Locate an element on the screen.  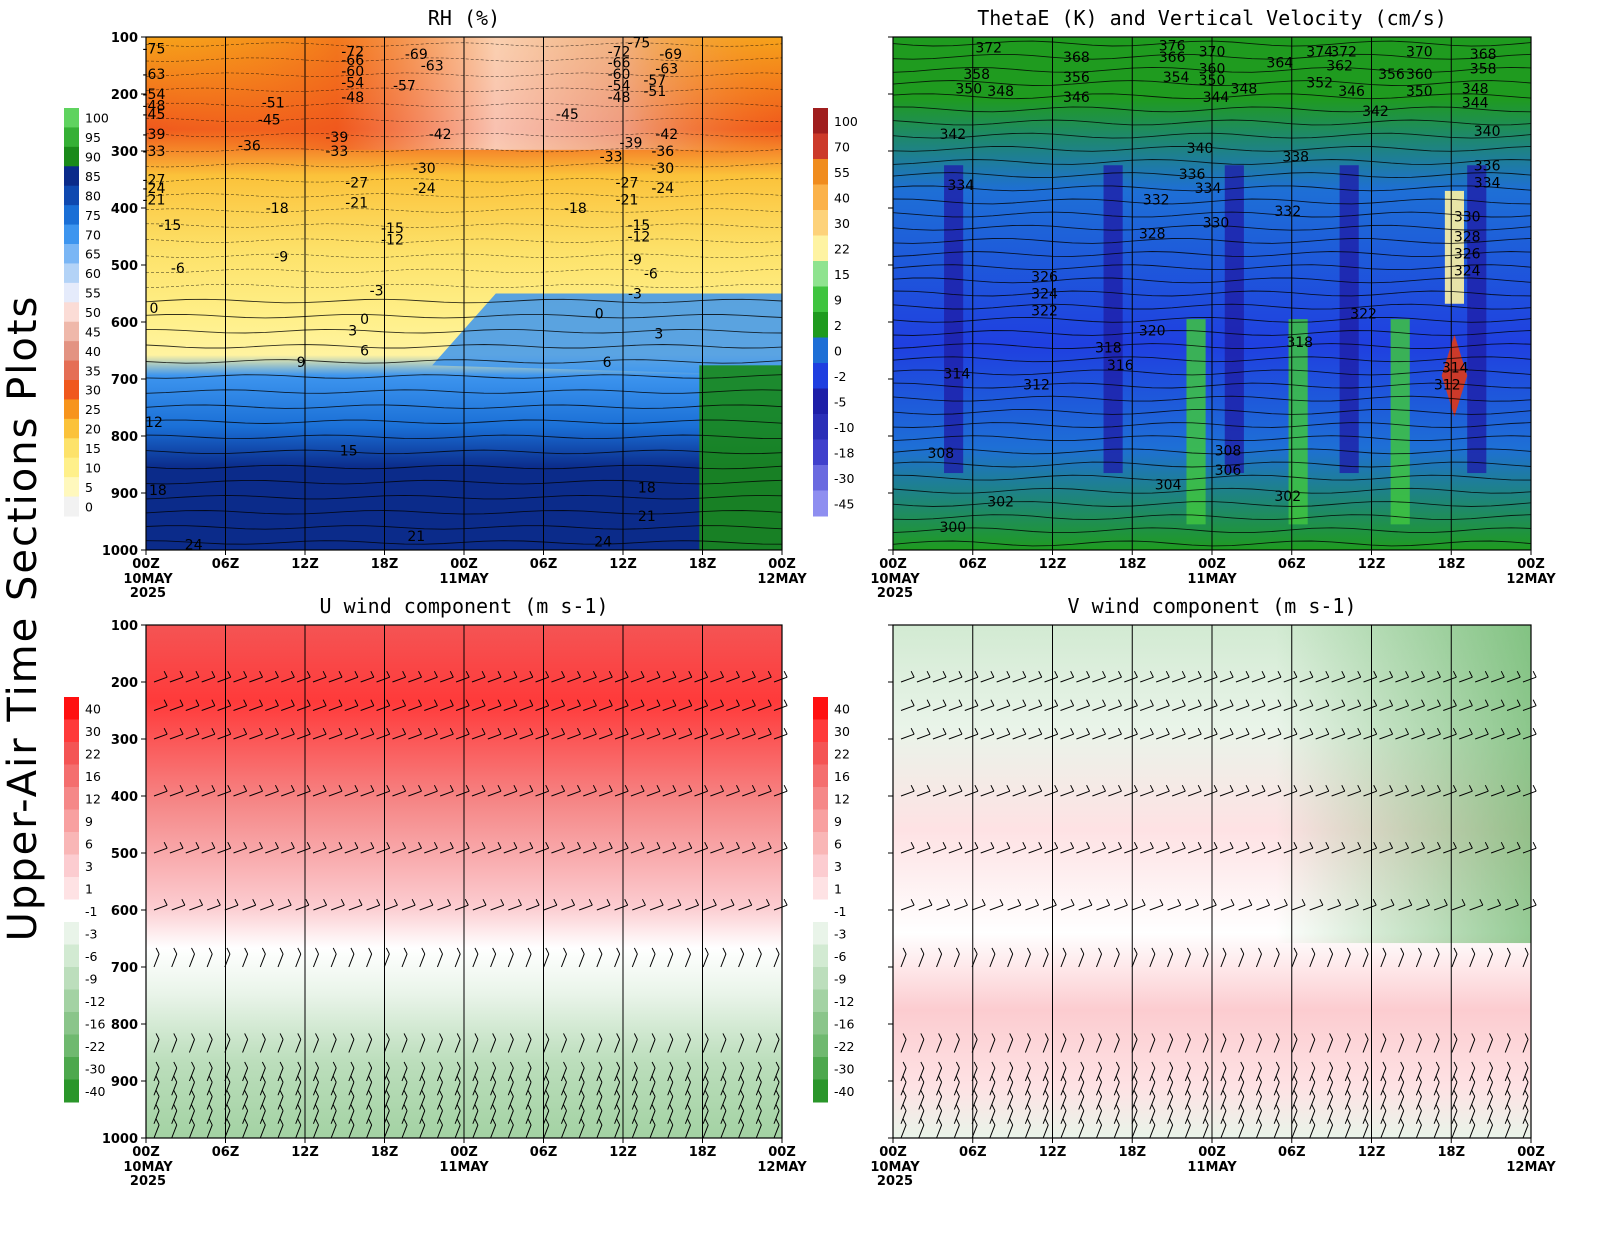
colorbar-label: 80 is located at coordinates (93, 195).